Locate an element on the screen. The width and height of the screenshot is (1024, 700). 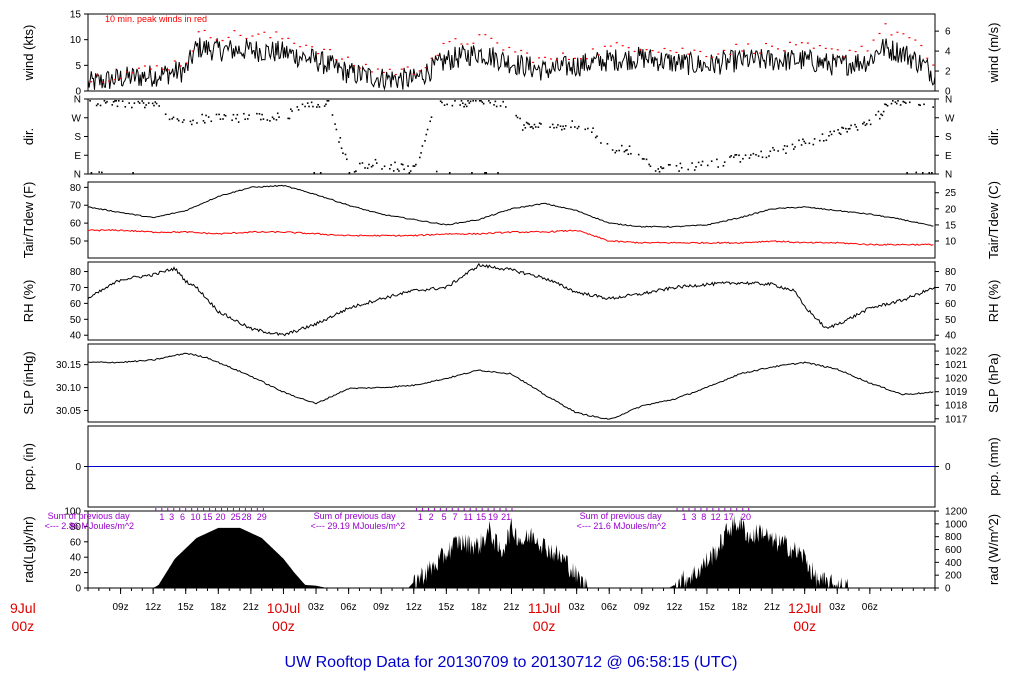
wind-left-tick-label: 10 is located at coordinates (76, 40).